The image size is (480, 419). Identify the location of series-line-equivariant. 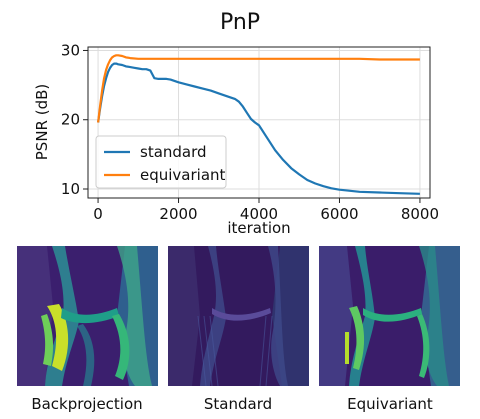
(258, 88).